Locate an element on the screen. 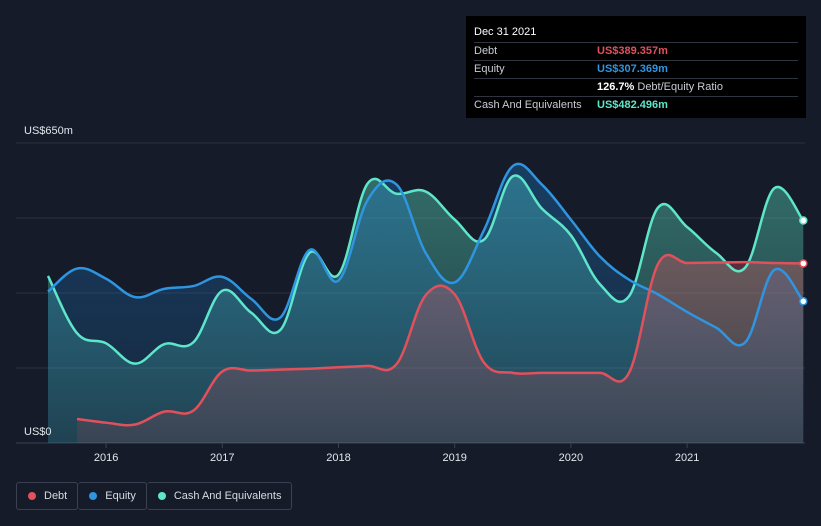 The width and height of the screenshot is (821, 526). y-tick-label: US$650m is located at coordinates (48, 131).